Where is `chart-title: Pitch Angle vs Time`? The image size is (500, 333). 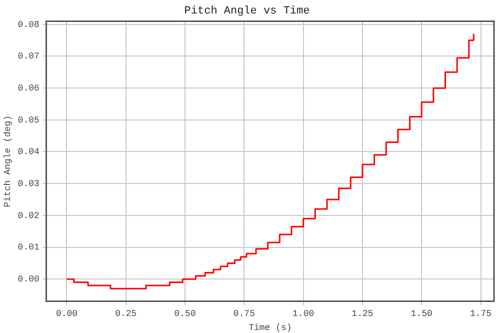 chart-title: Pitch Angle vs Time is located at coordinates (247, 12).